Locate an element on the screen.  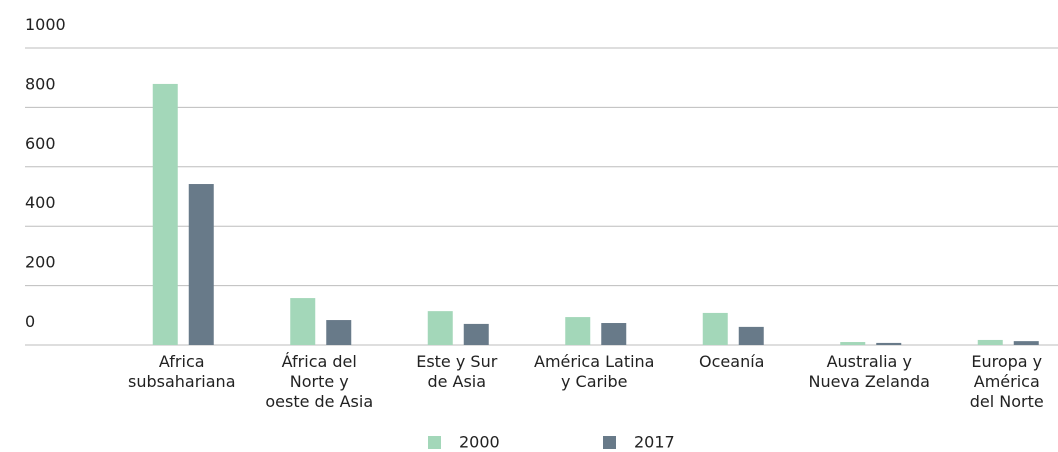
x-tick-label-line: de Asia is located at coordinates (456, 381).